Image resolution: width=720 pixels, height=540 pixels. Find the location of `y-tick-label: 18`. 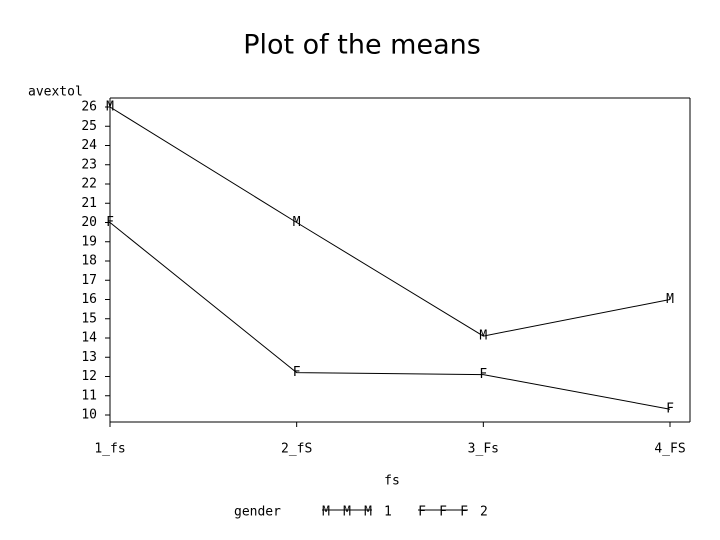

y-tick-label: 18 is located at coordinates (89, 261).